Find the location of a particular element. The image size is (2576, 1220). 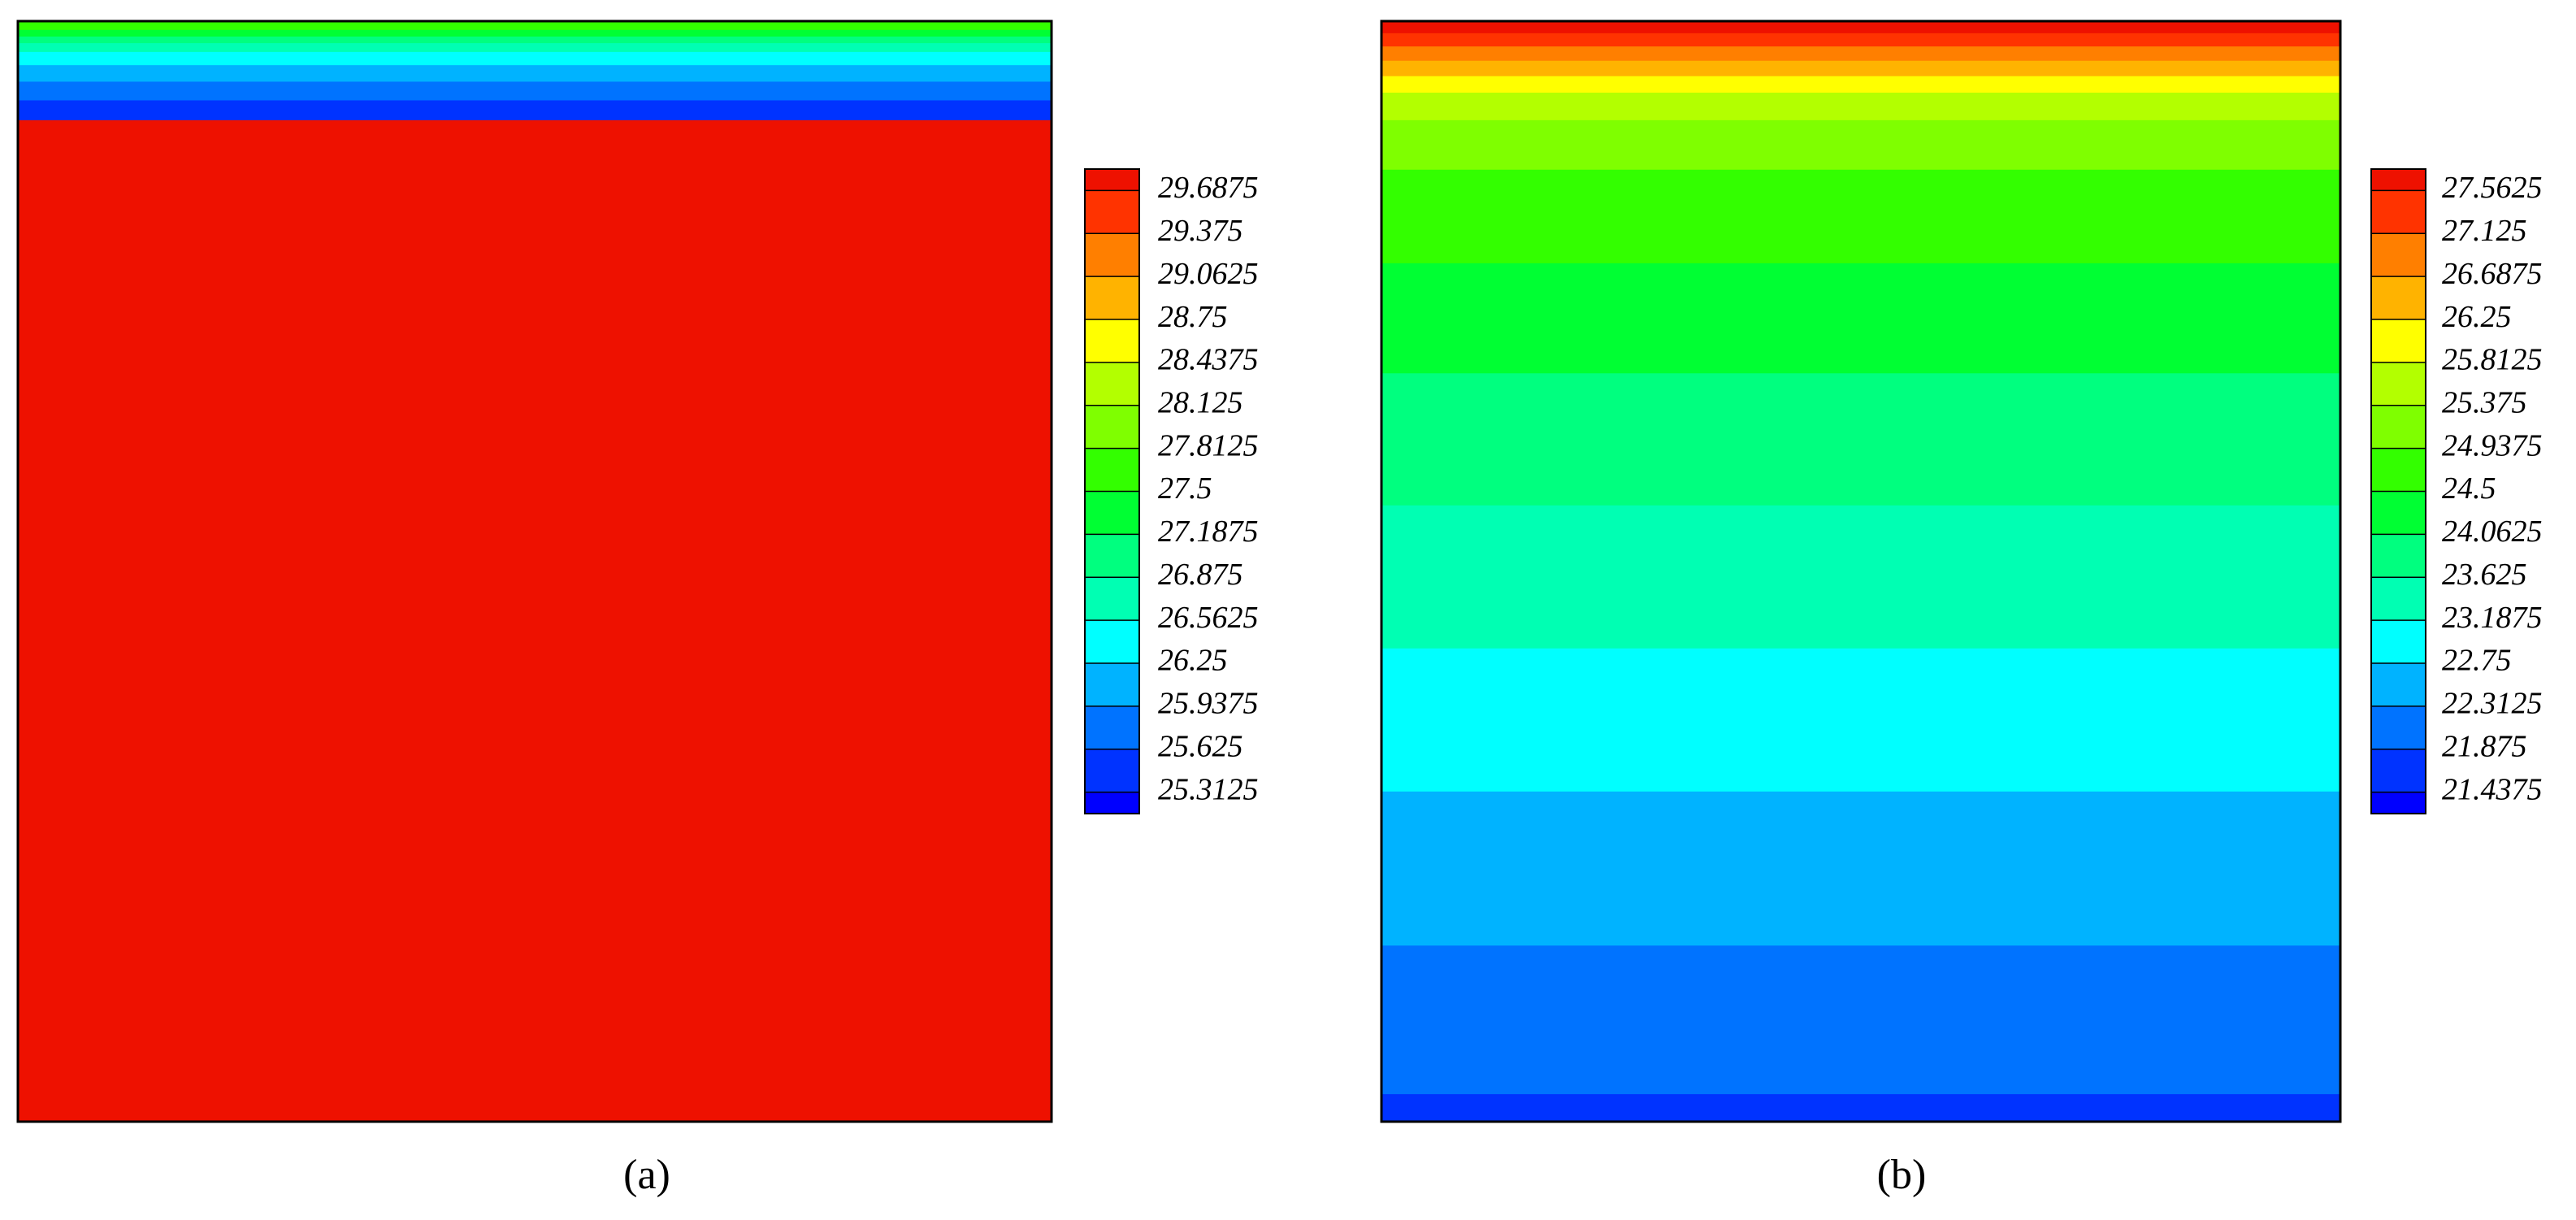

level-label: 29.375 is located at coordinates (1200, 231).